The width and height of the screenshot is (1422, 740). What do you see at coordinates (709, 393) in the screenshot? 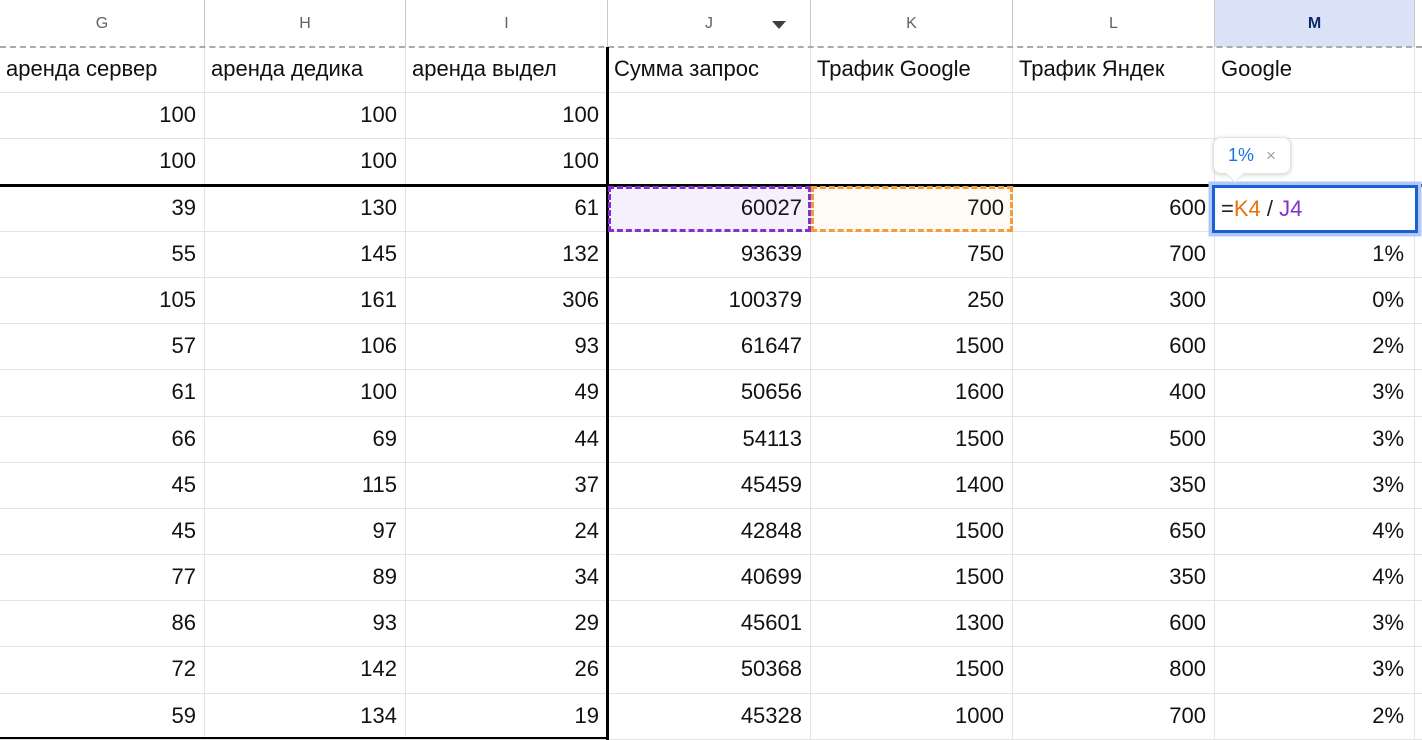
I see `cell-J8: 50656` at bounding box center [709, 393].